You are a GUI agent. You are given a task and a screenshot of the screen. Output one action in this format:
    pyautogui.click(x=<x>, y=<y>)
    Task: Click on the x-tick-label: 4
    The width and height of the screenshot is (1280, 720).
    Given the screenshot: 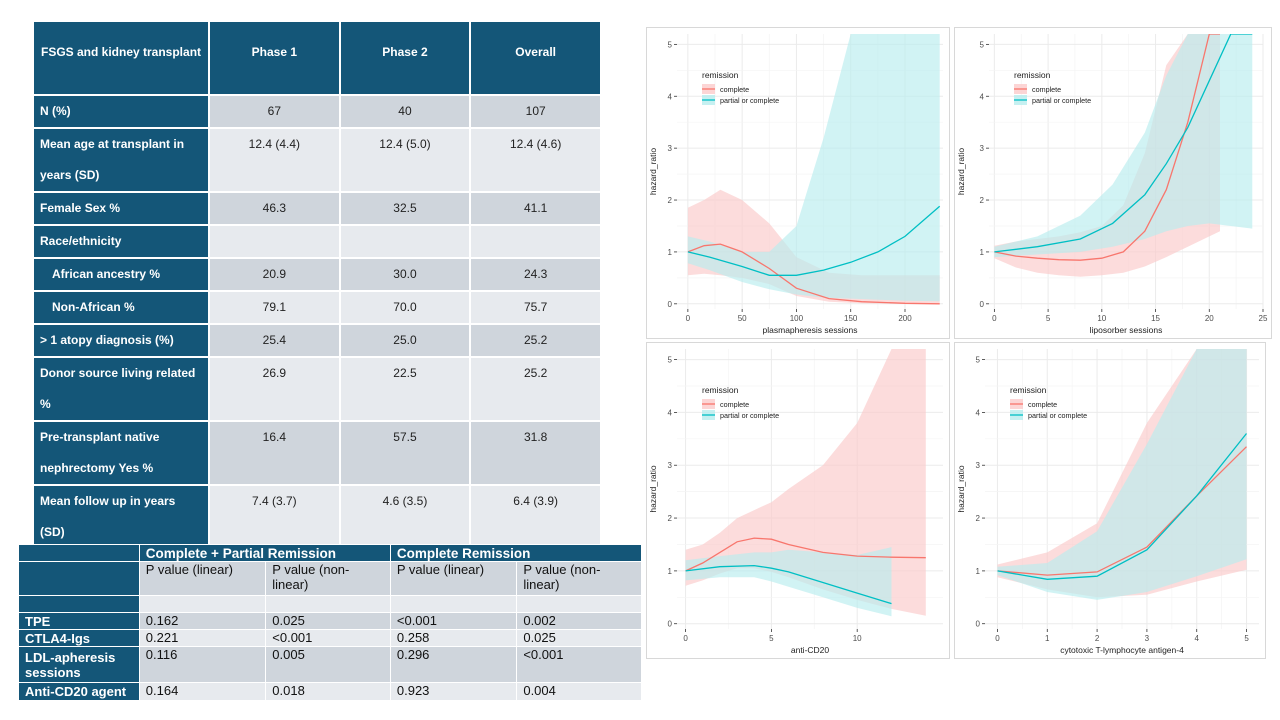 What is the action you would take?
    pyautogui.click(x=1197, y=638)
    